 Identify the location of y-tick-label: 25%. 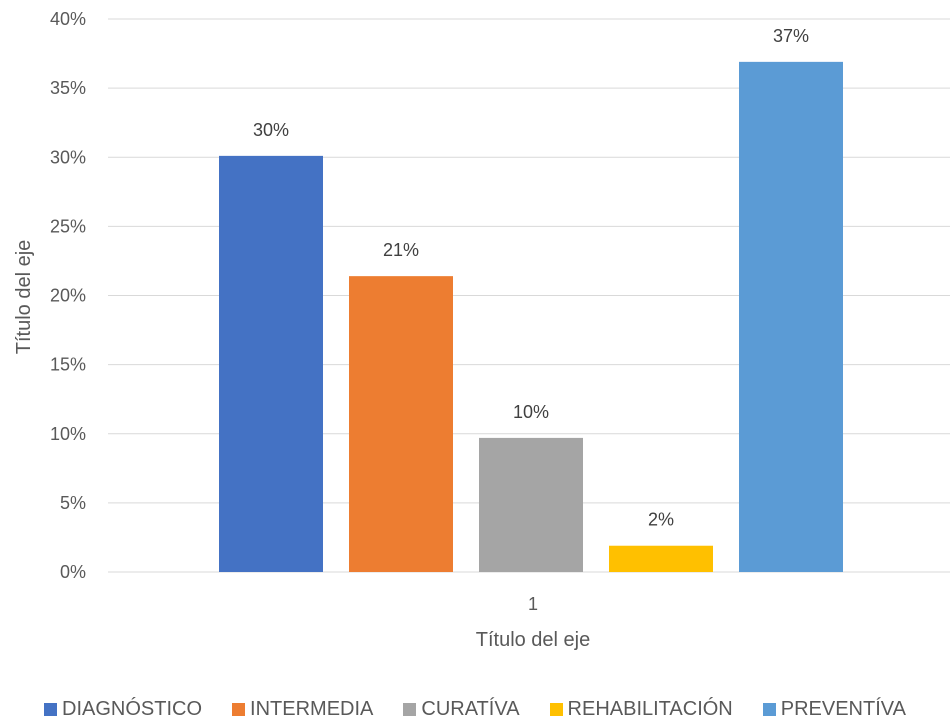
(68, 226).